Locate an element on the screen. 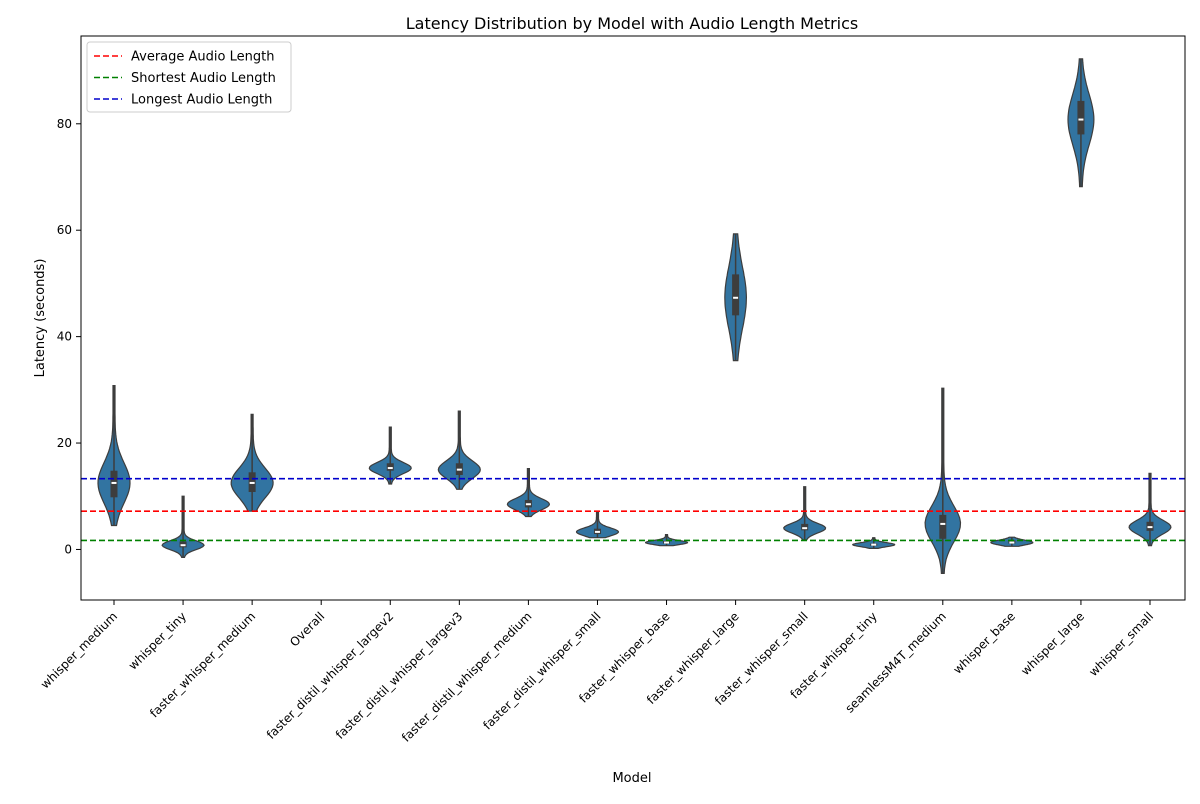  x-tick-label: faster_distil_whisper_largev2 is located at coordinates (330, 675).